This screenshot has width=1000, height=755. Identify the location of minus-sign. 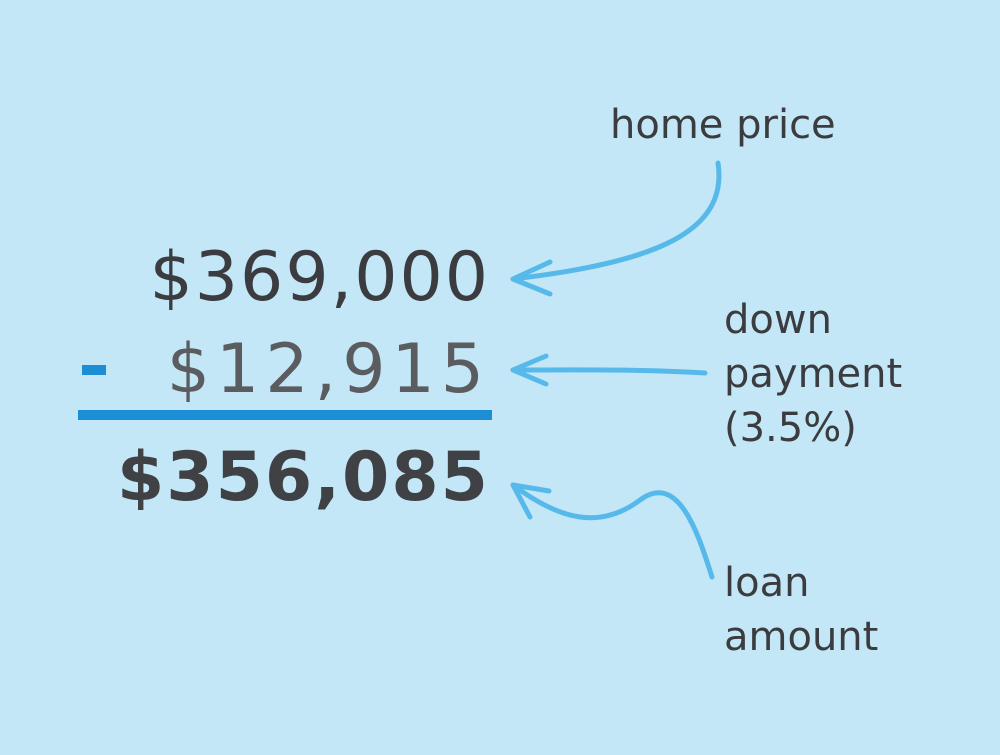
(94, 370).